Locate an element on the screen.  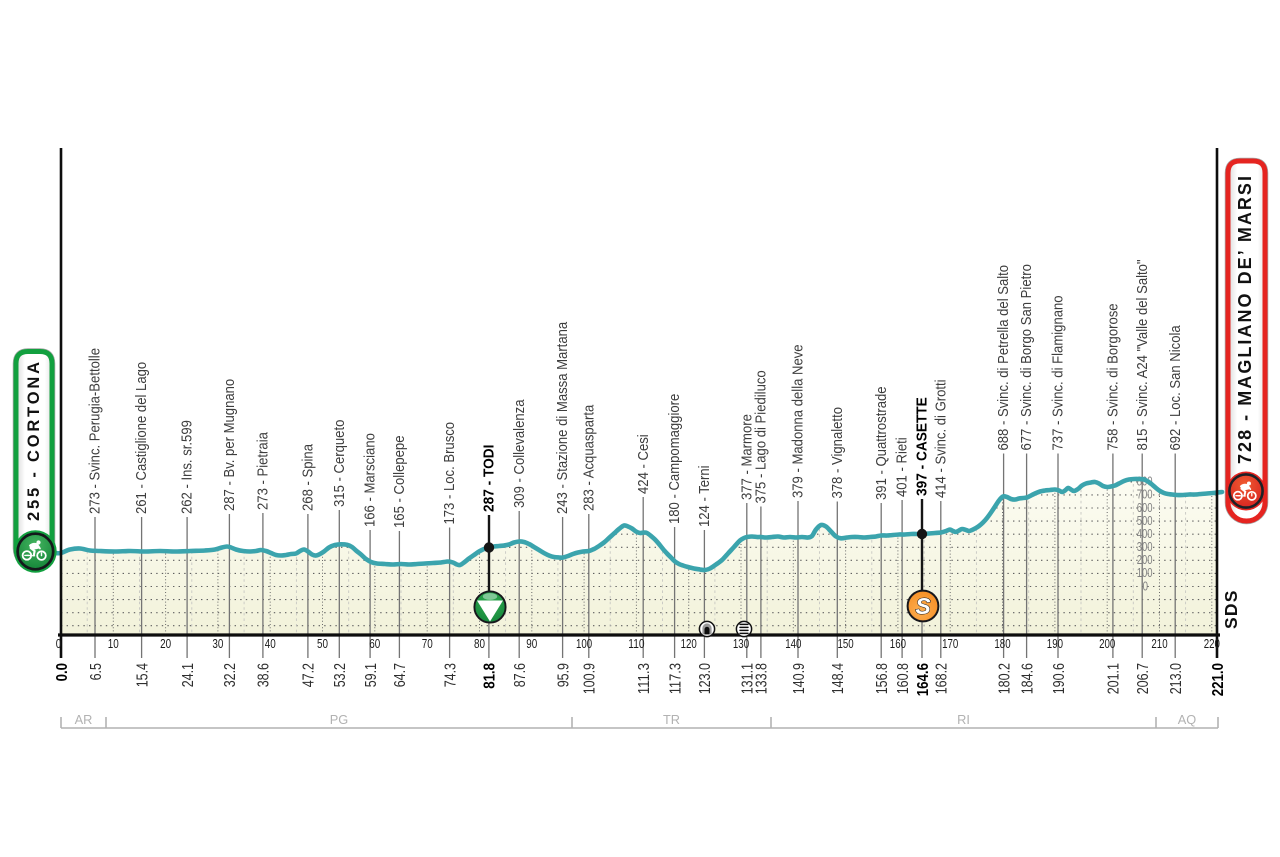
svg-text: SDS is located at coordinates (1231, 609).